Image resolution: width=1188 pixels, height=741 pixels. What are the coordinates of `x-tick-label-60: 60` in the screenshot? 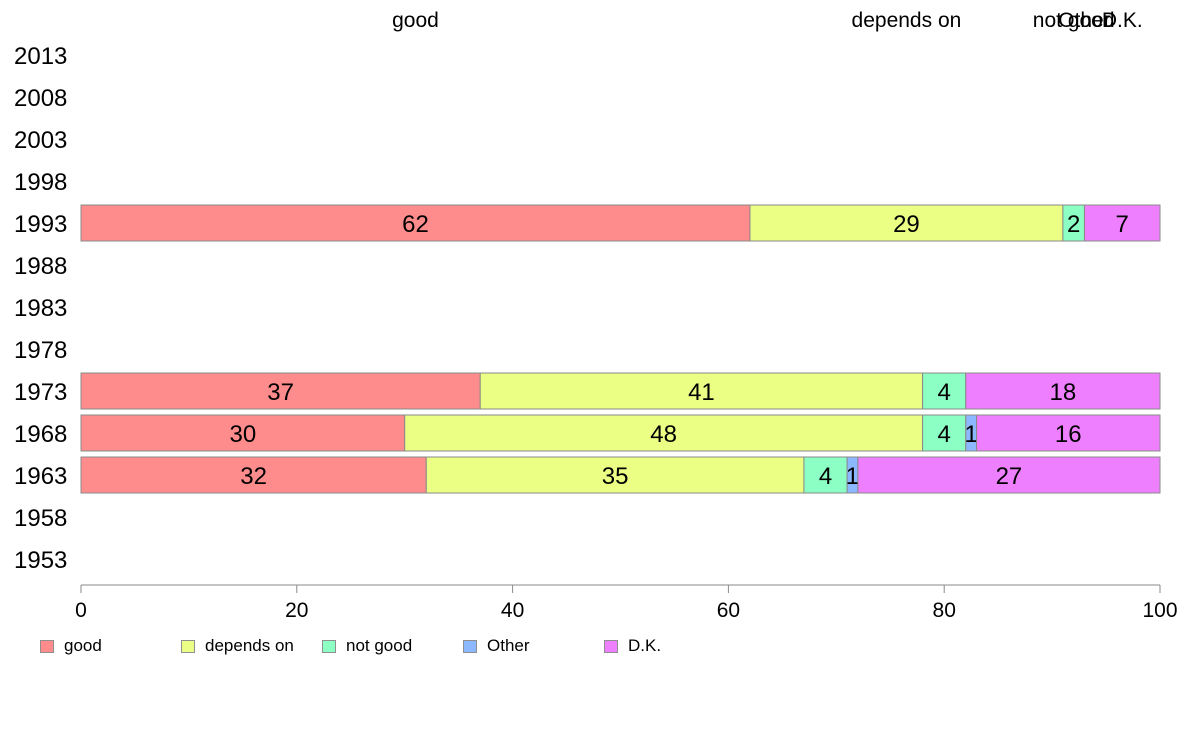 It's located at (728, 610).